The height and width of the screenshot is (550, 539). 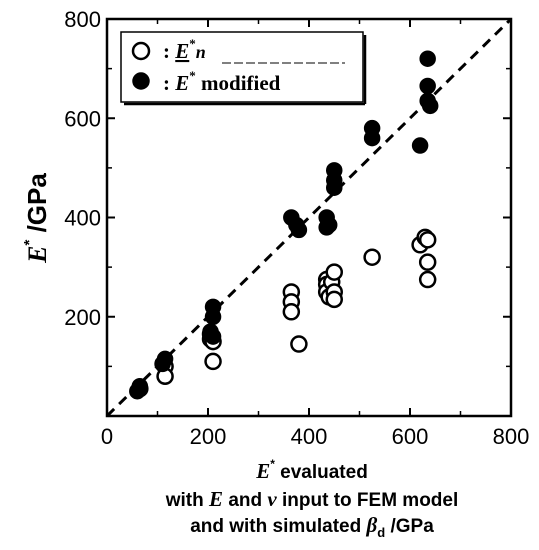 I want to click on legend-box, so click(x=242, y=67).